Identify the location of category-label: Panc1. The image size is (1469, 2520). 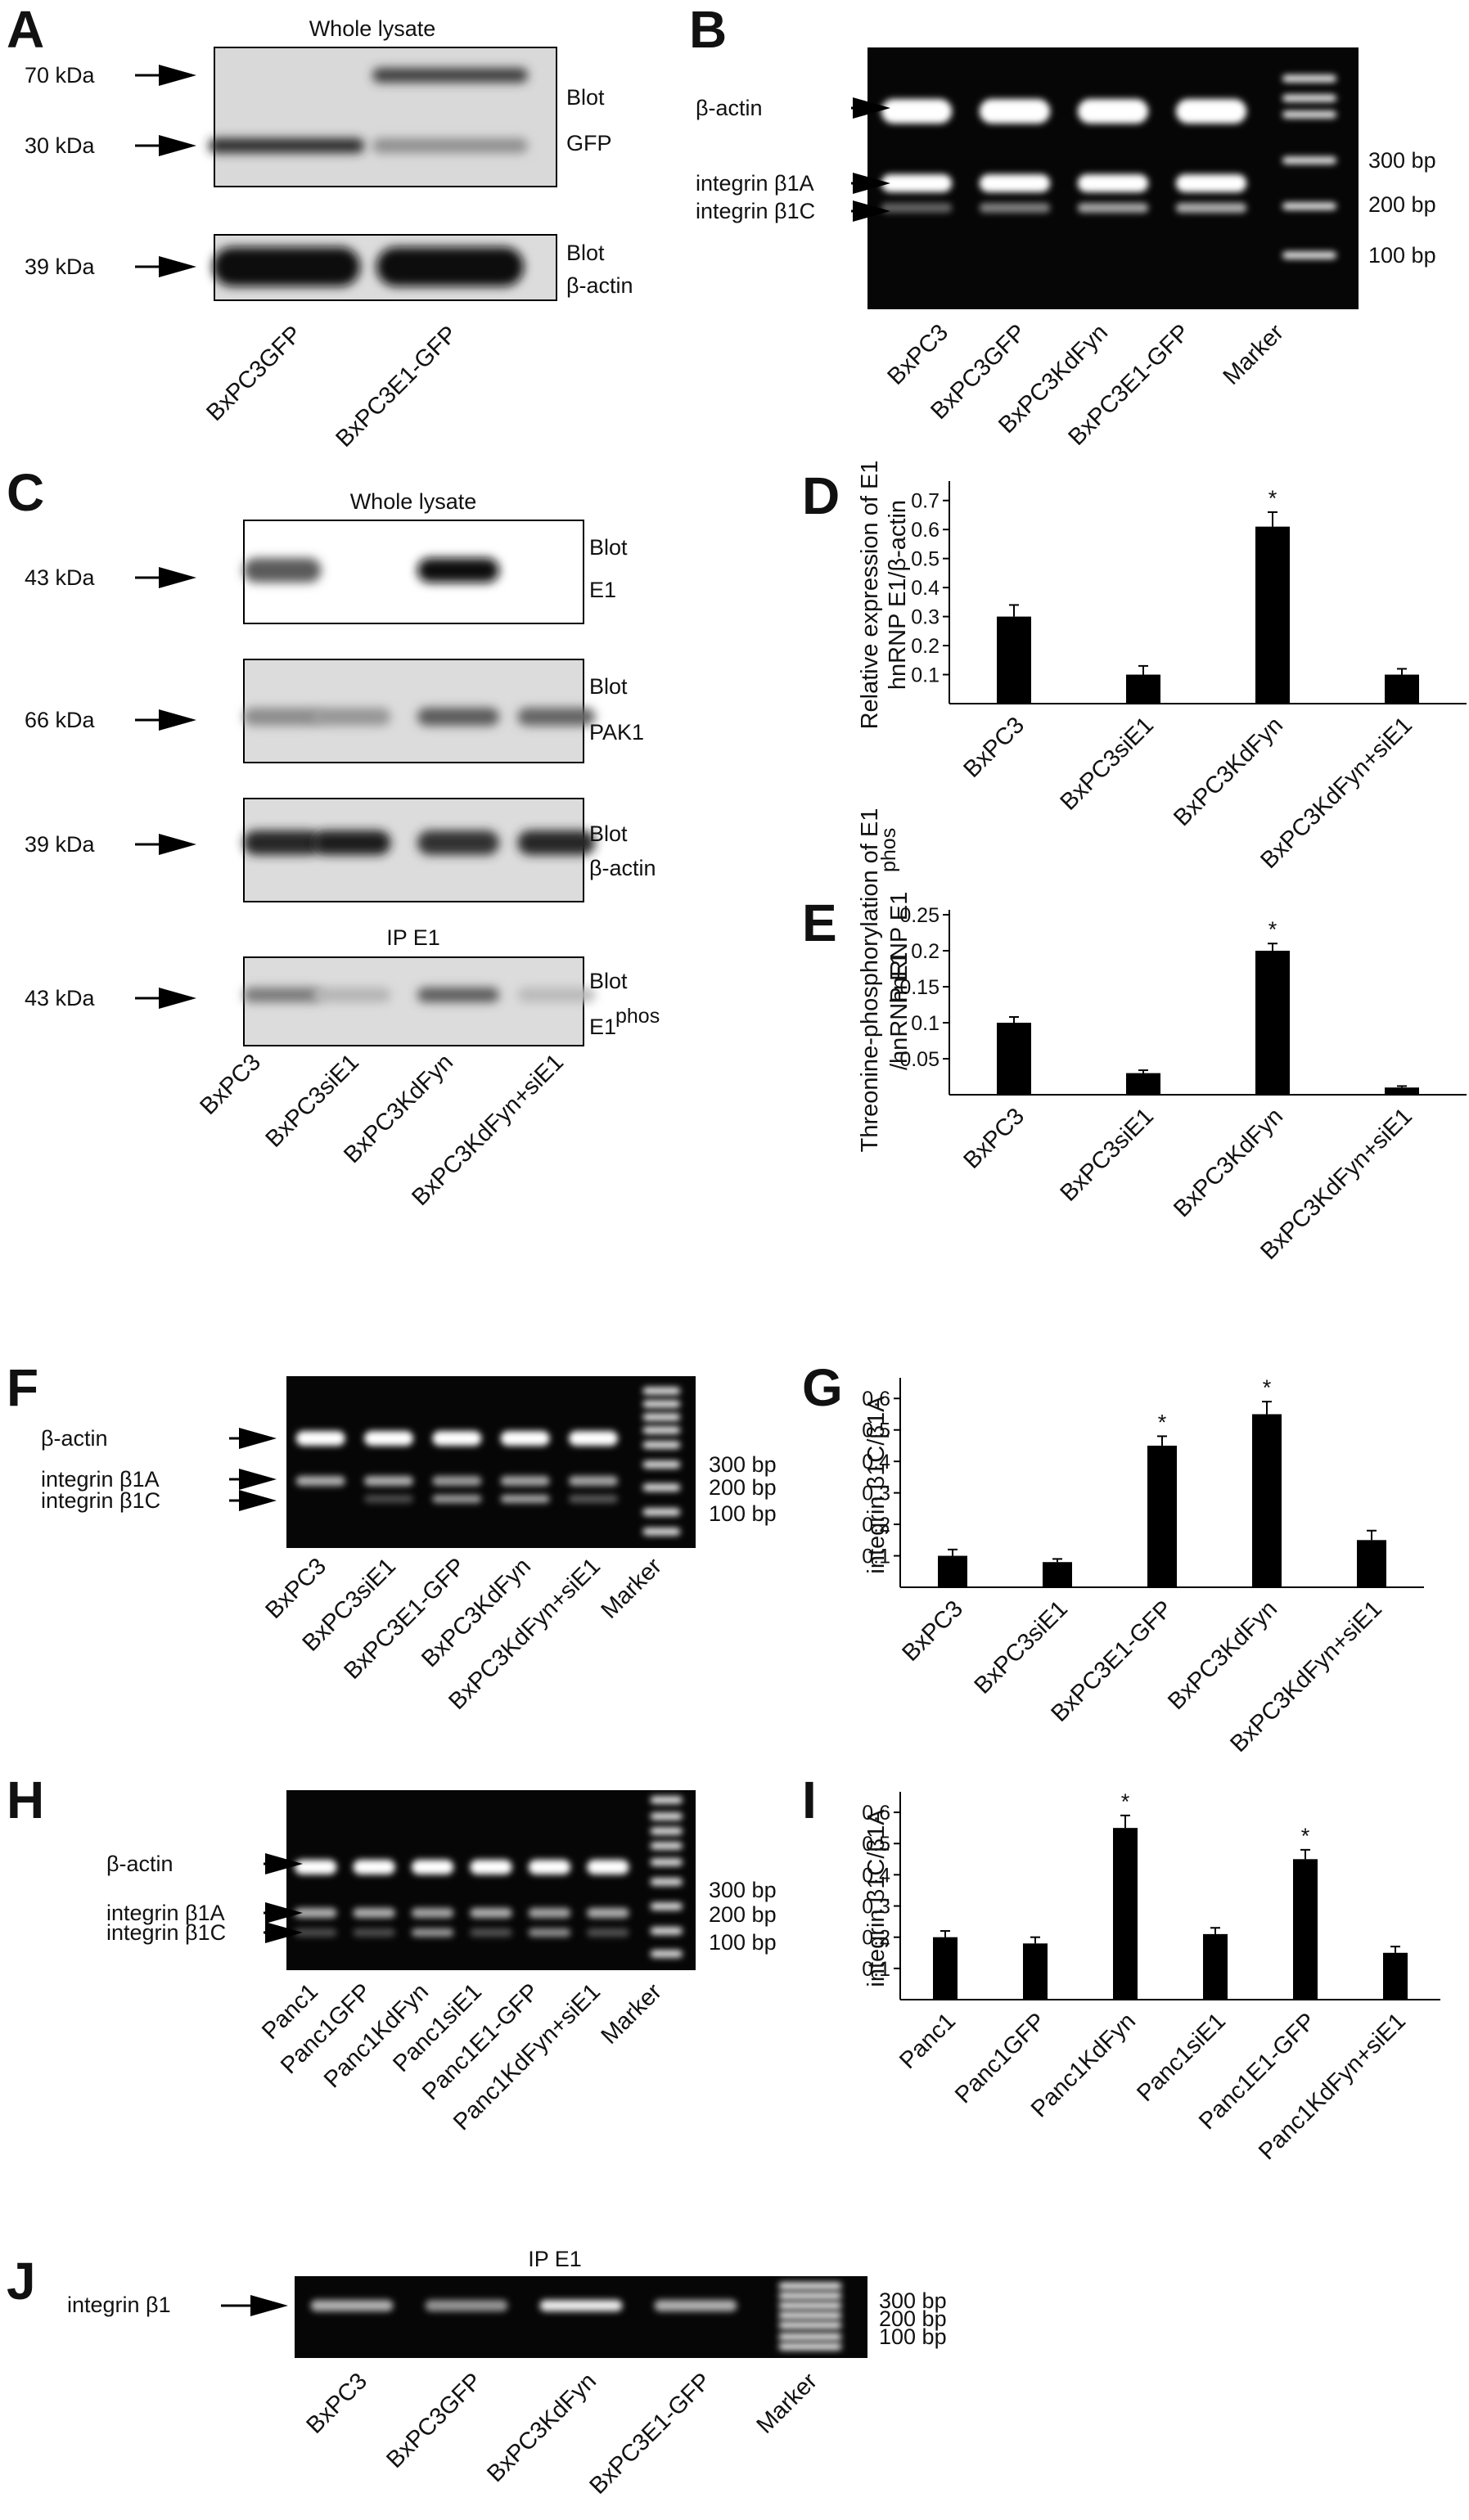
(927, 2041).